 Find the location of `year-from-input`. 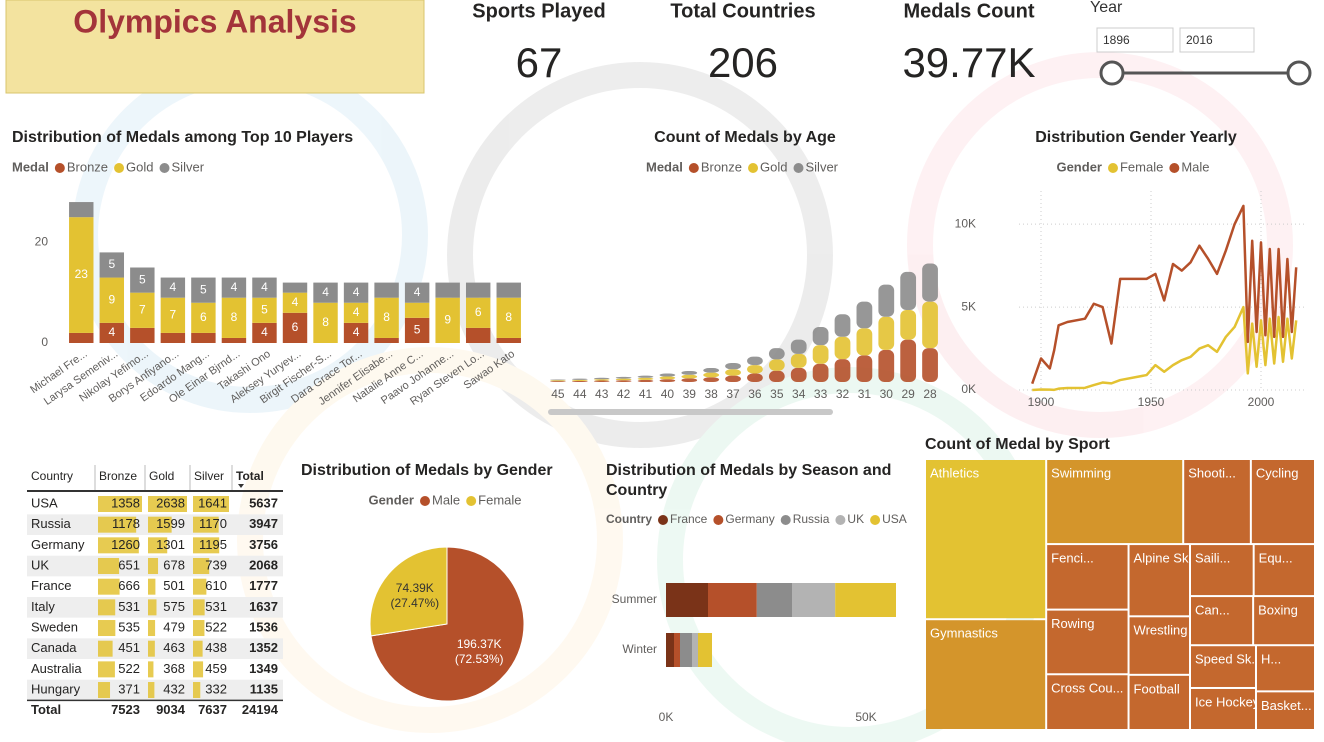

year-from-input is located at coordinates (1135, 40).